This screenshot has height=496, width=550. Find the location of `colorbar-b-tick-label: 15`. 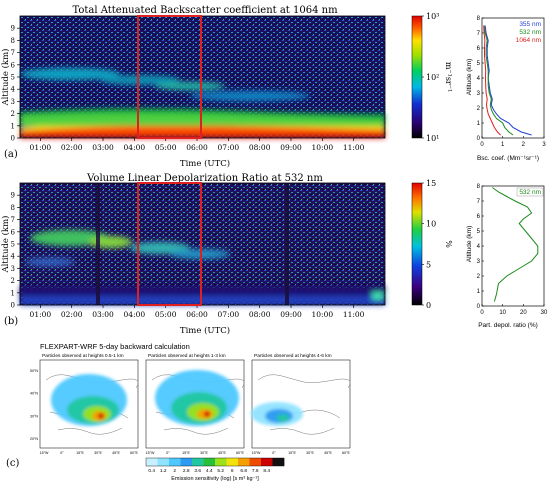

colorbar-b-tick-label: 15 is located at coordinates (431, 183).